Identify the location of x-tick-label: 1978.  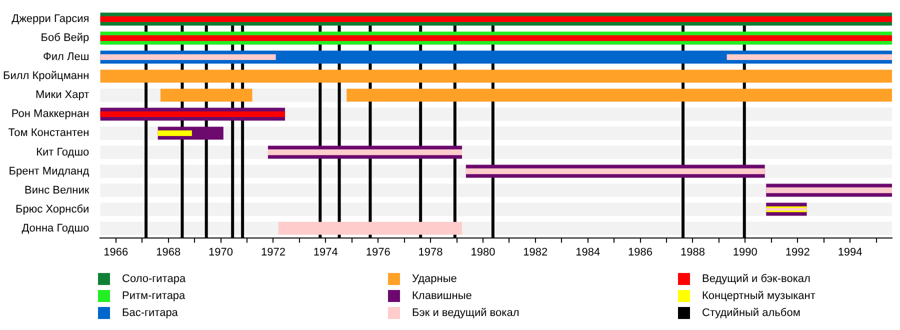
(430, 252).